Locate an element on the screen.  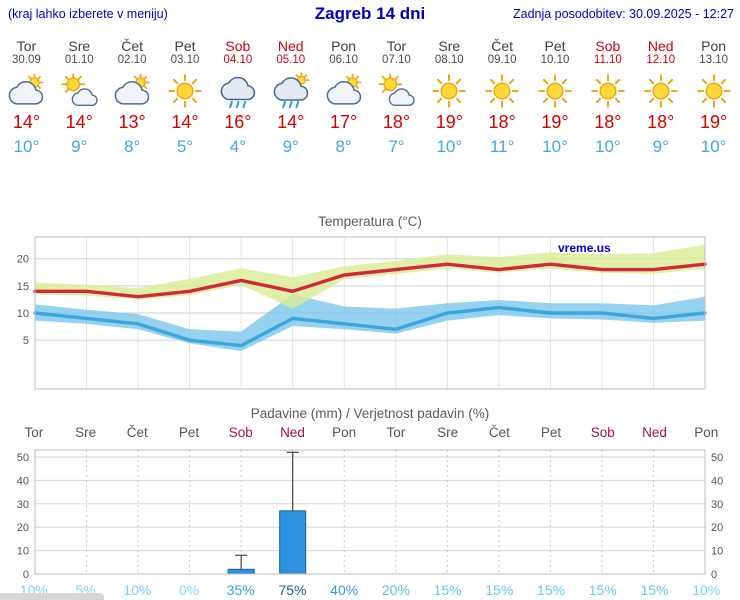
precip-day-label: Tor is located at coordinates (34, 432).